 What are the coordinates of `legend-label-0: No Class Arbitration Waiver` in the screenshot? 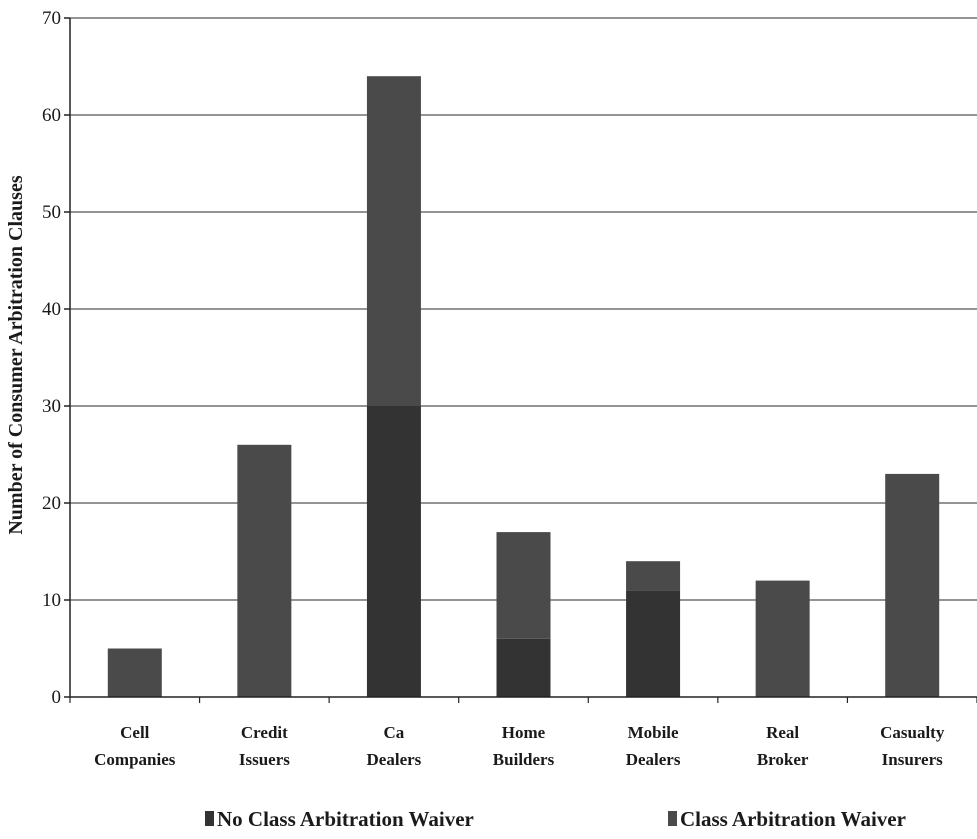 It's located at (345, 819).